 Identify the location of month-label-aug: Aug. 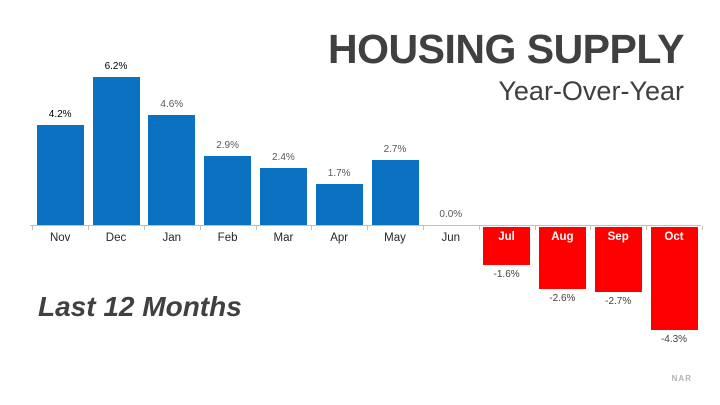
(562, 237).